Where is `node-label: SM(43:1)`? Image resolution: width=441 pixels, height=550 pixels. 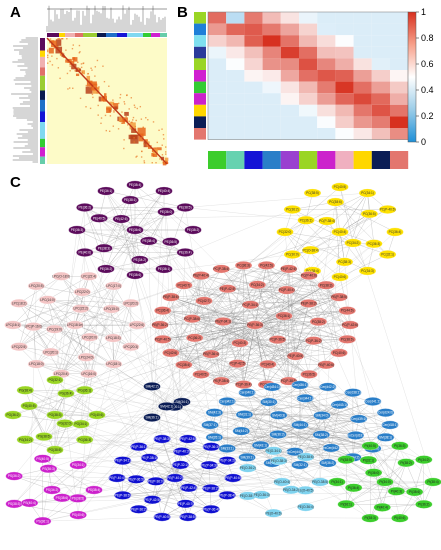
node-label: SM(43:1) is located at coordinates (260, 445).